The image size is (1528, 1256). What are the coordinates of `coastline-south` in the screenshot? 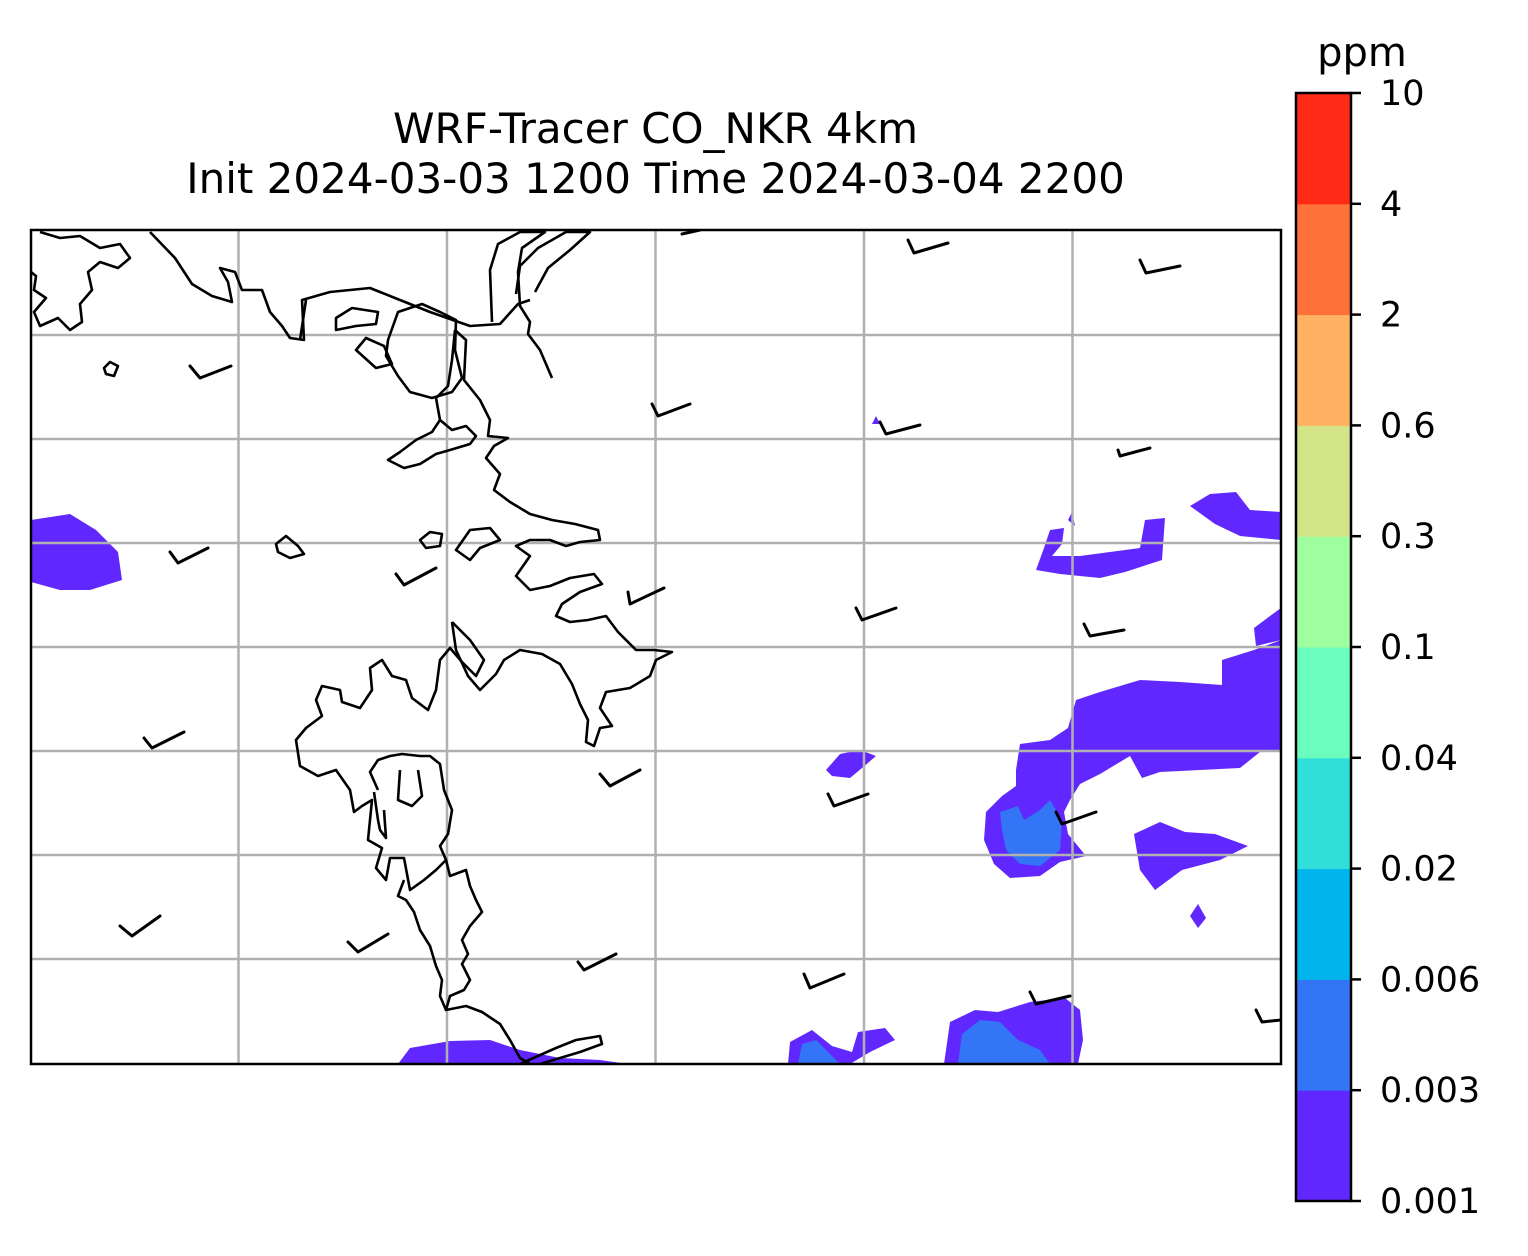 It's located at (487, 961).